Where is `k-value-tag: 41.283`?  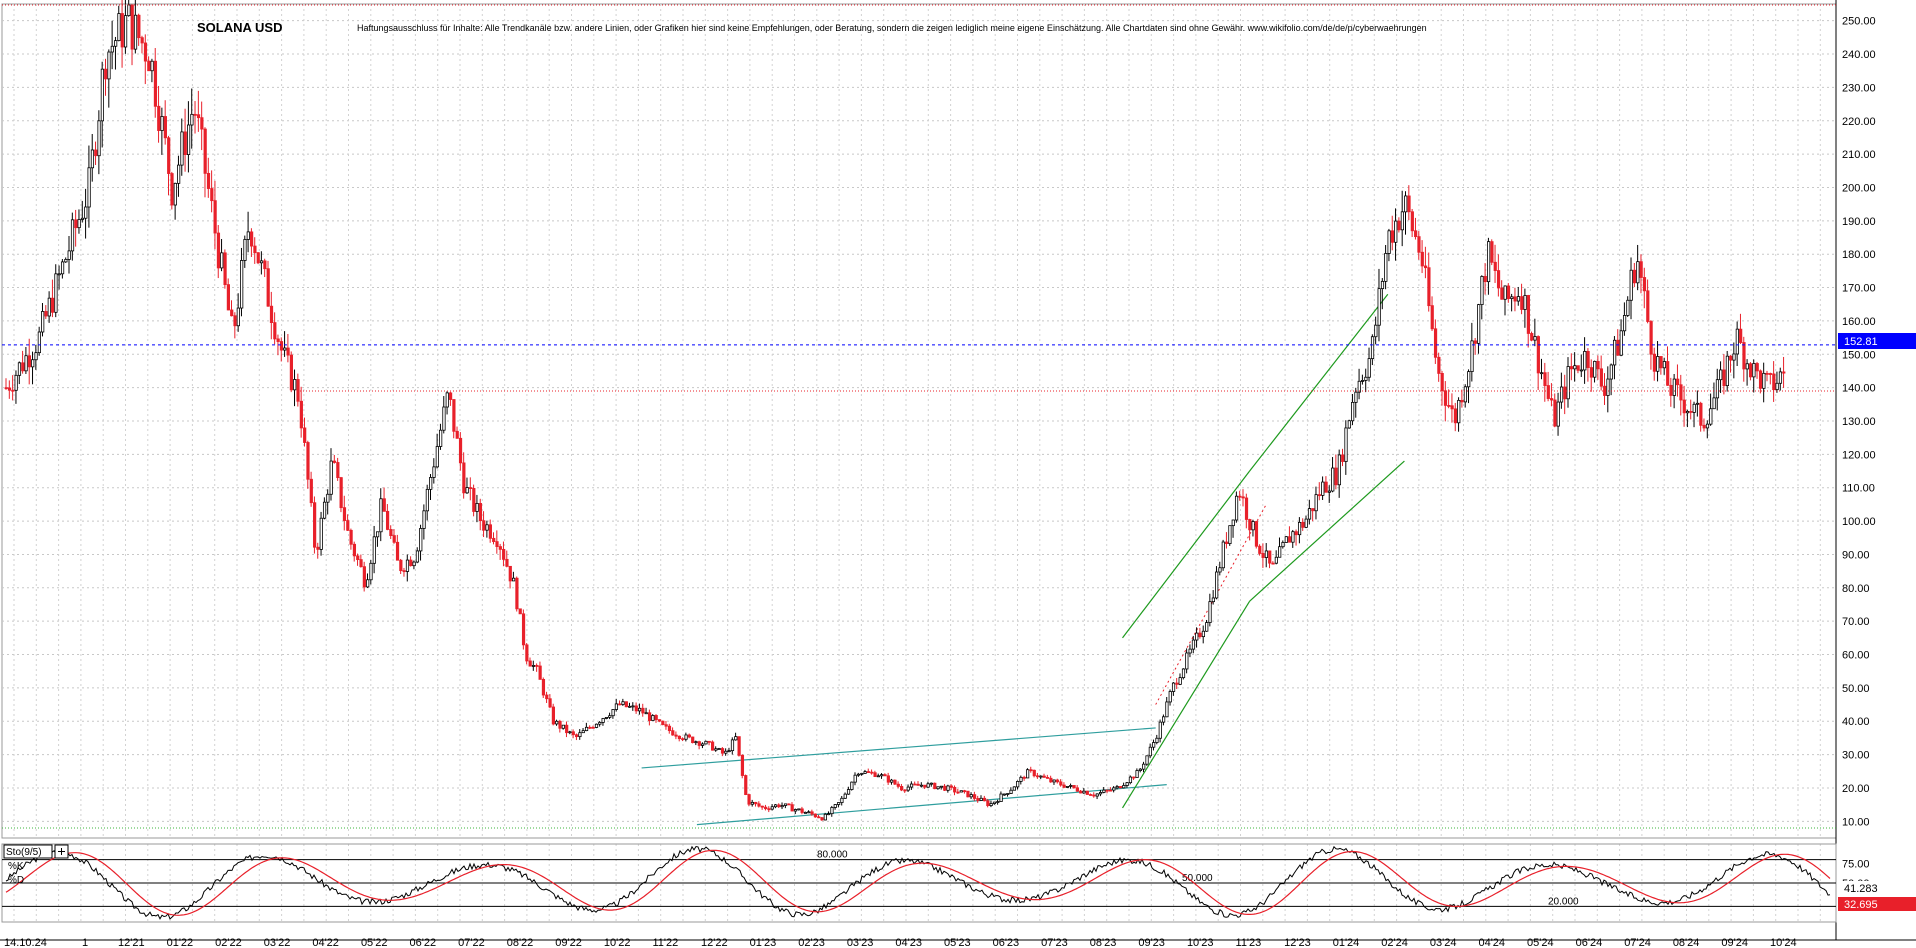
k-value-tag: 41.283 is located at coordinates (1877, 888).